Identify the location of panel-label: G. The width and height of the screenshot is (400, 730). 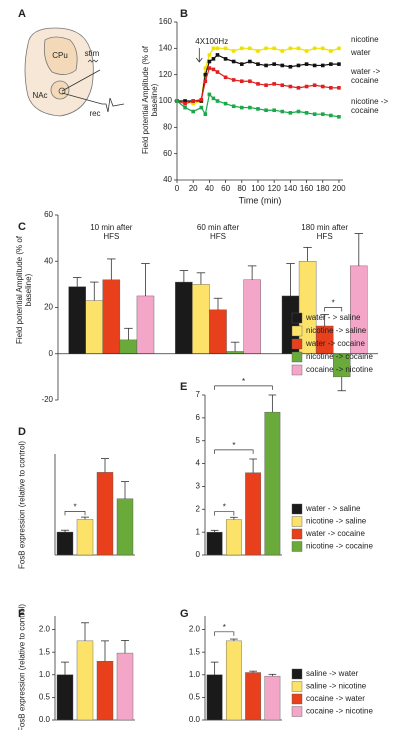
(184, 614).